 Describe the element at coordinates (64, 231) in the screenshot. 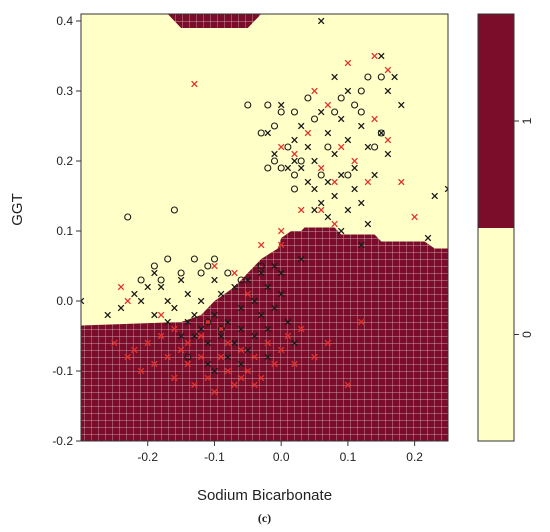

I see `y-tick-label: 0.1` at that location.